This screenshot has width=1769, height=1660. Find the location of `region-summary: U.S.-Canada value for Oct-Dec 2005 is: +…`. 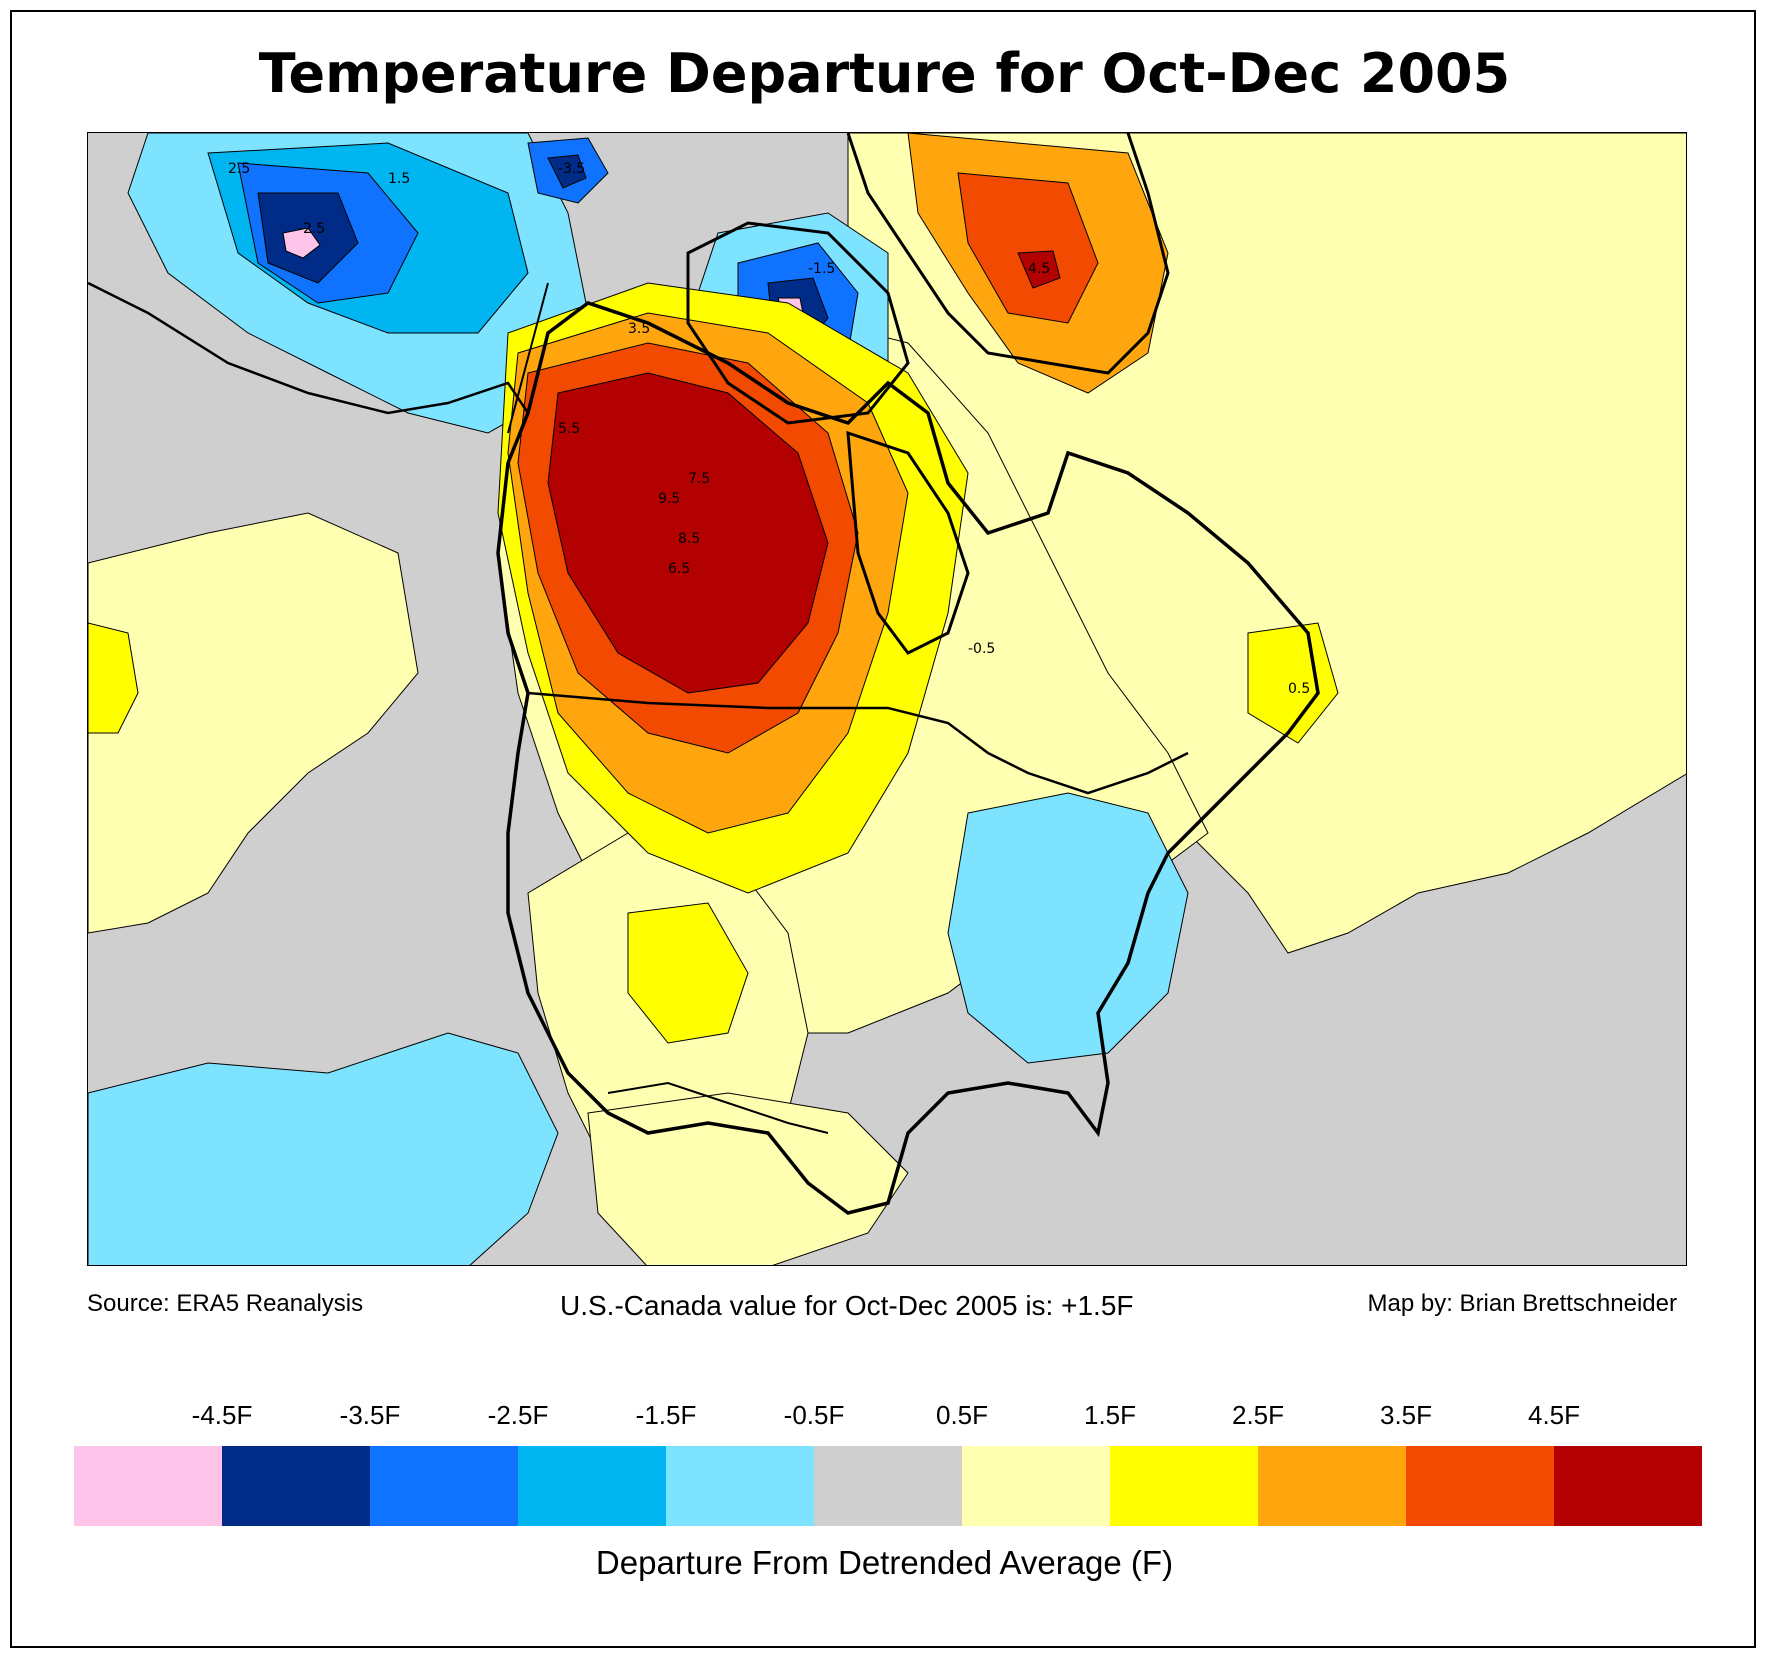

region-summary: U.S.-Canada value for Oct-Dec 2005 is: +… is located at coordinates (847, 1305).